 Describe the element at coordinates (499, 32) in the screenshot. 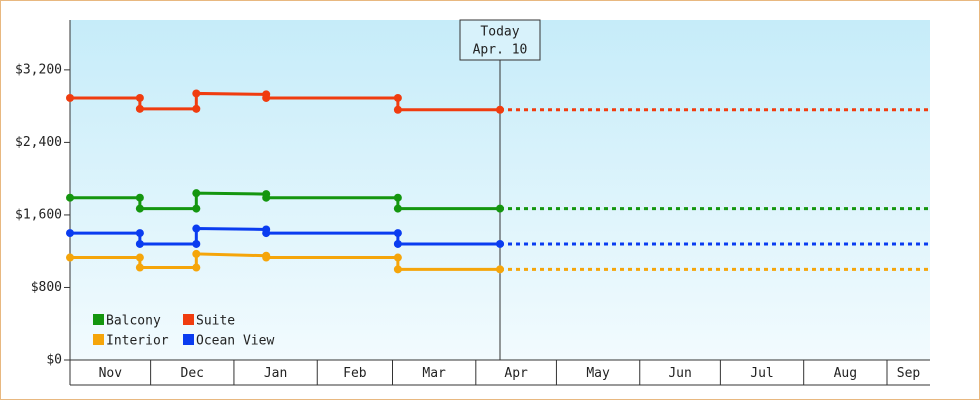

I see `today-label: Today` at that location.